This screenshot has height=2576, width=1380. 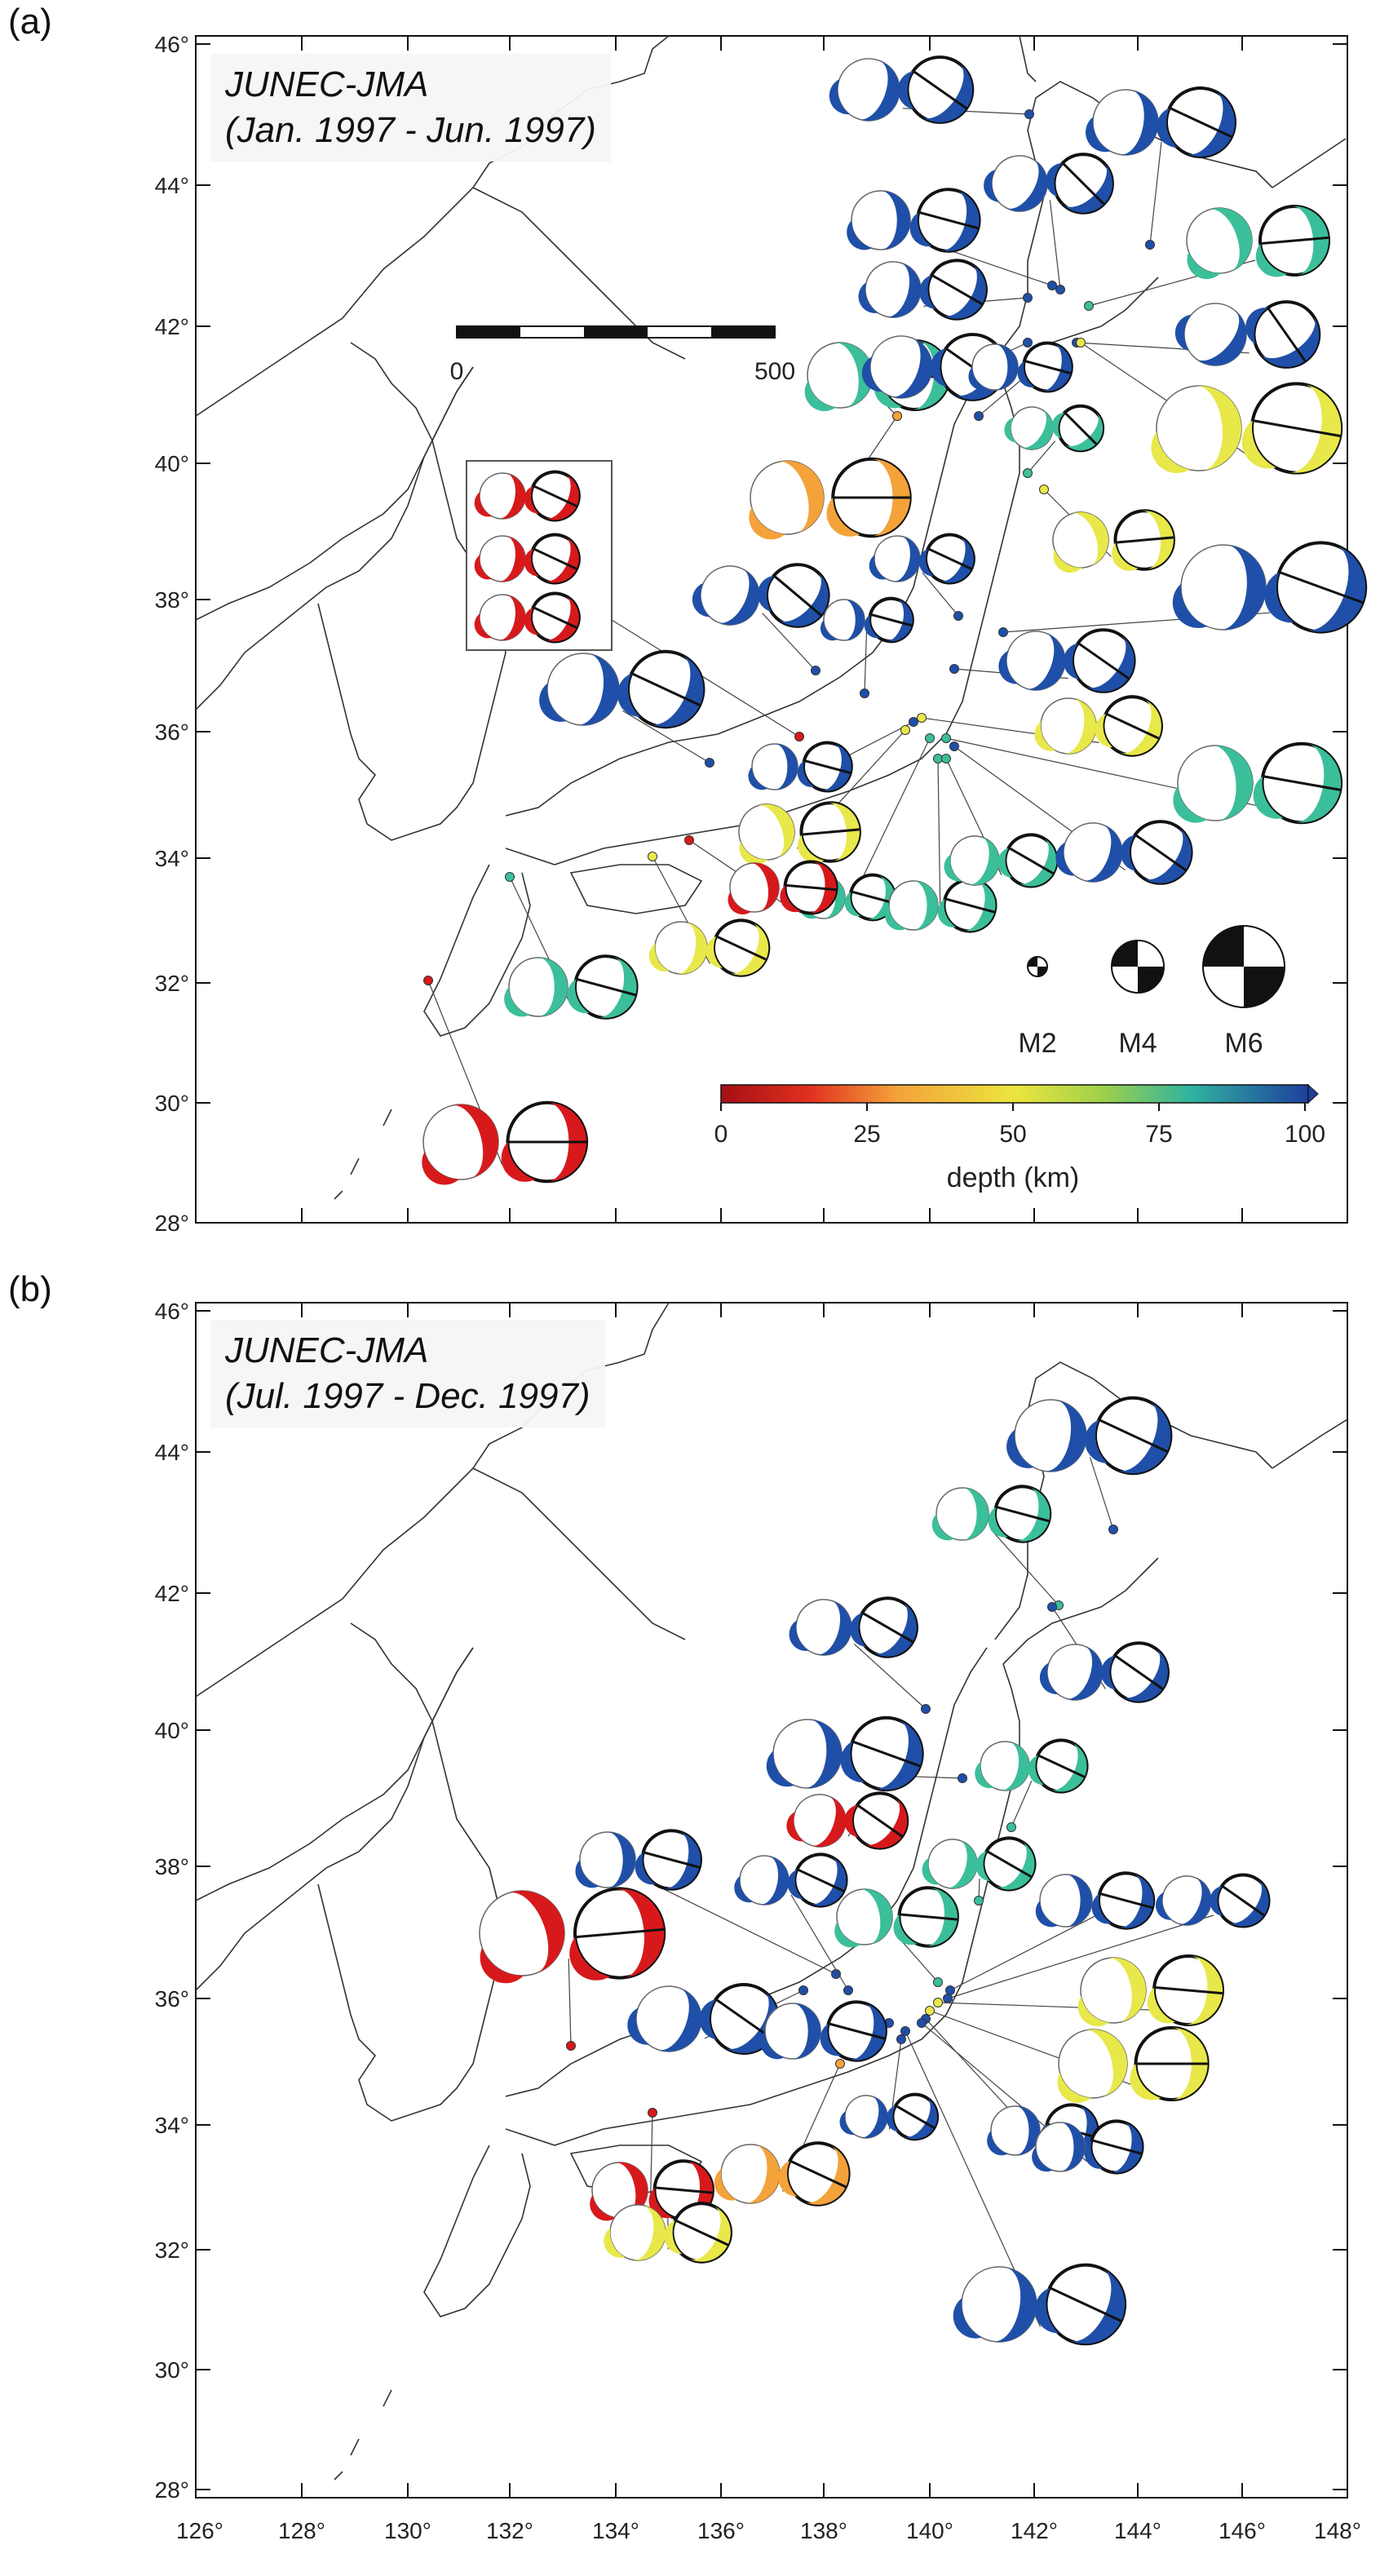 I want to click on honshu-coast-south, so click(x=762, y=624).